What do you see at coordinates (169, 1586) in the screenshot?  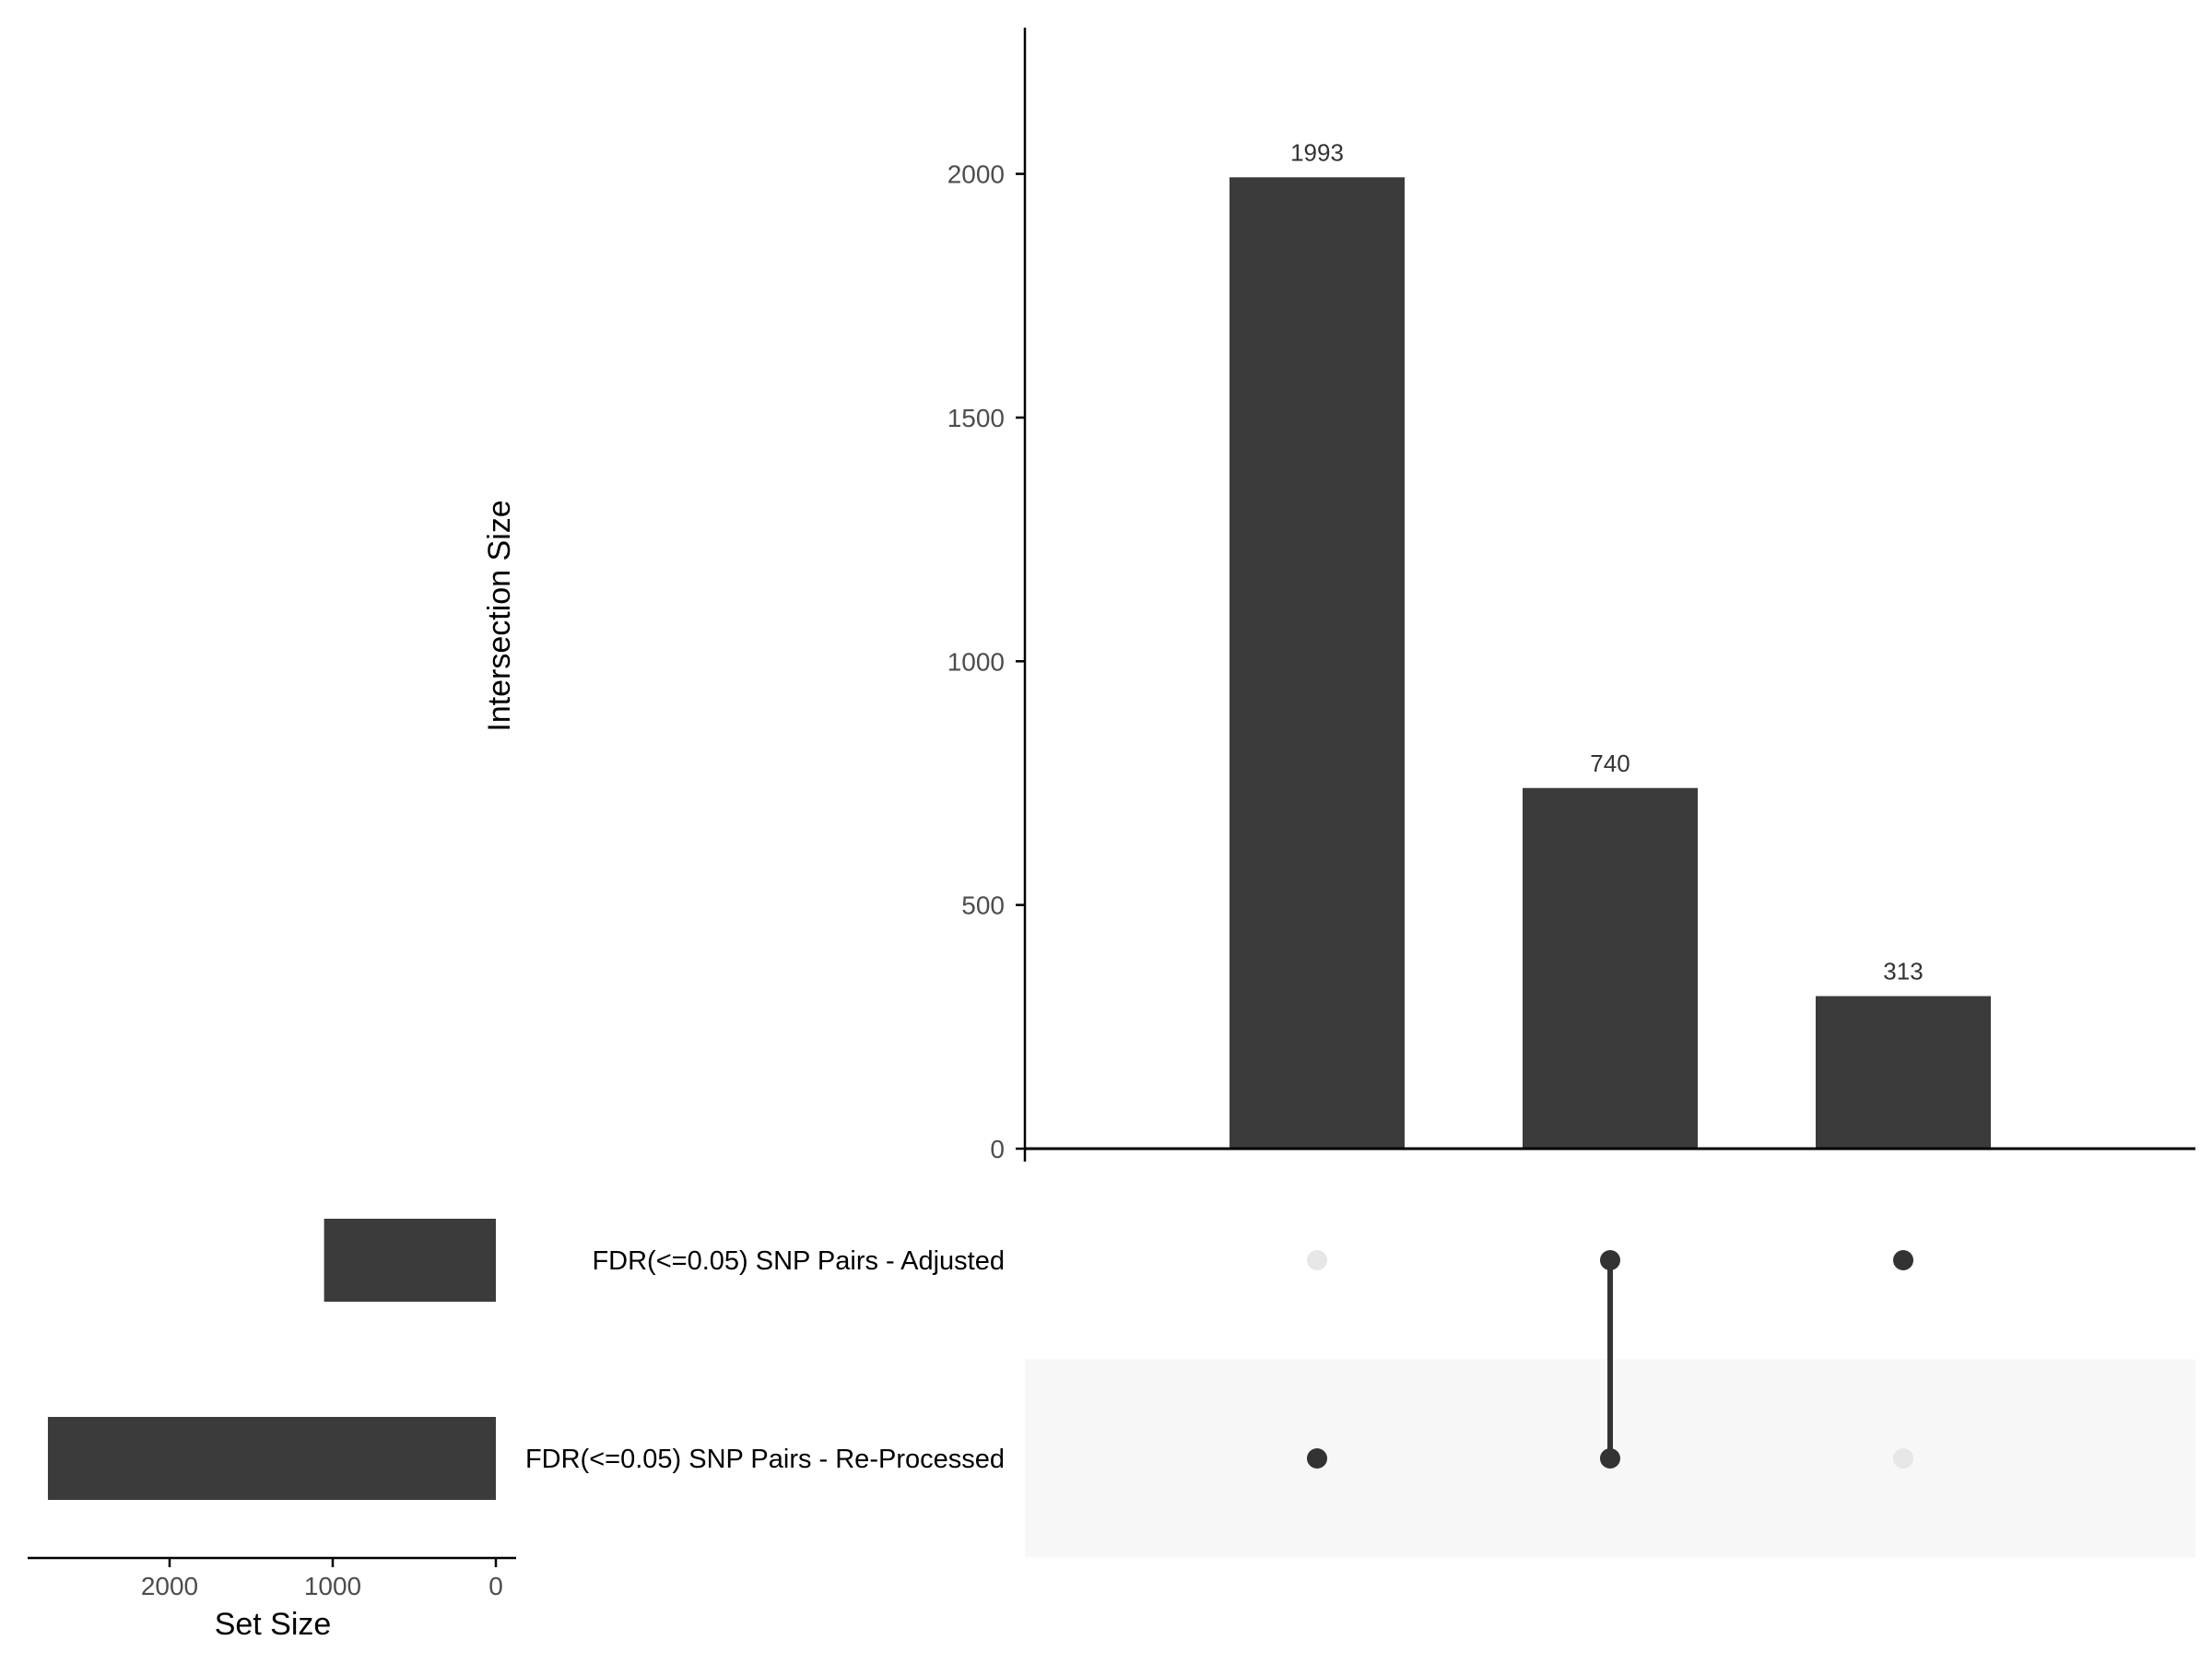 I see `set-size-tick-label: 2000` at bounding box center [169, 1586].